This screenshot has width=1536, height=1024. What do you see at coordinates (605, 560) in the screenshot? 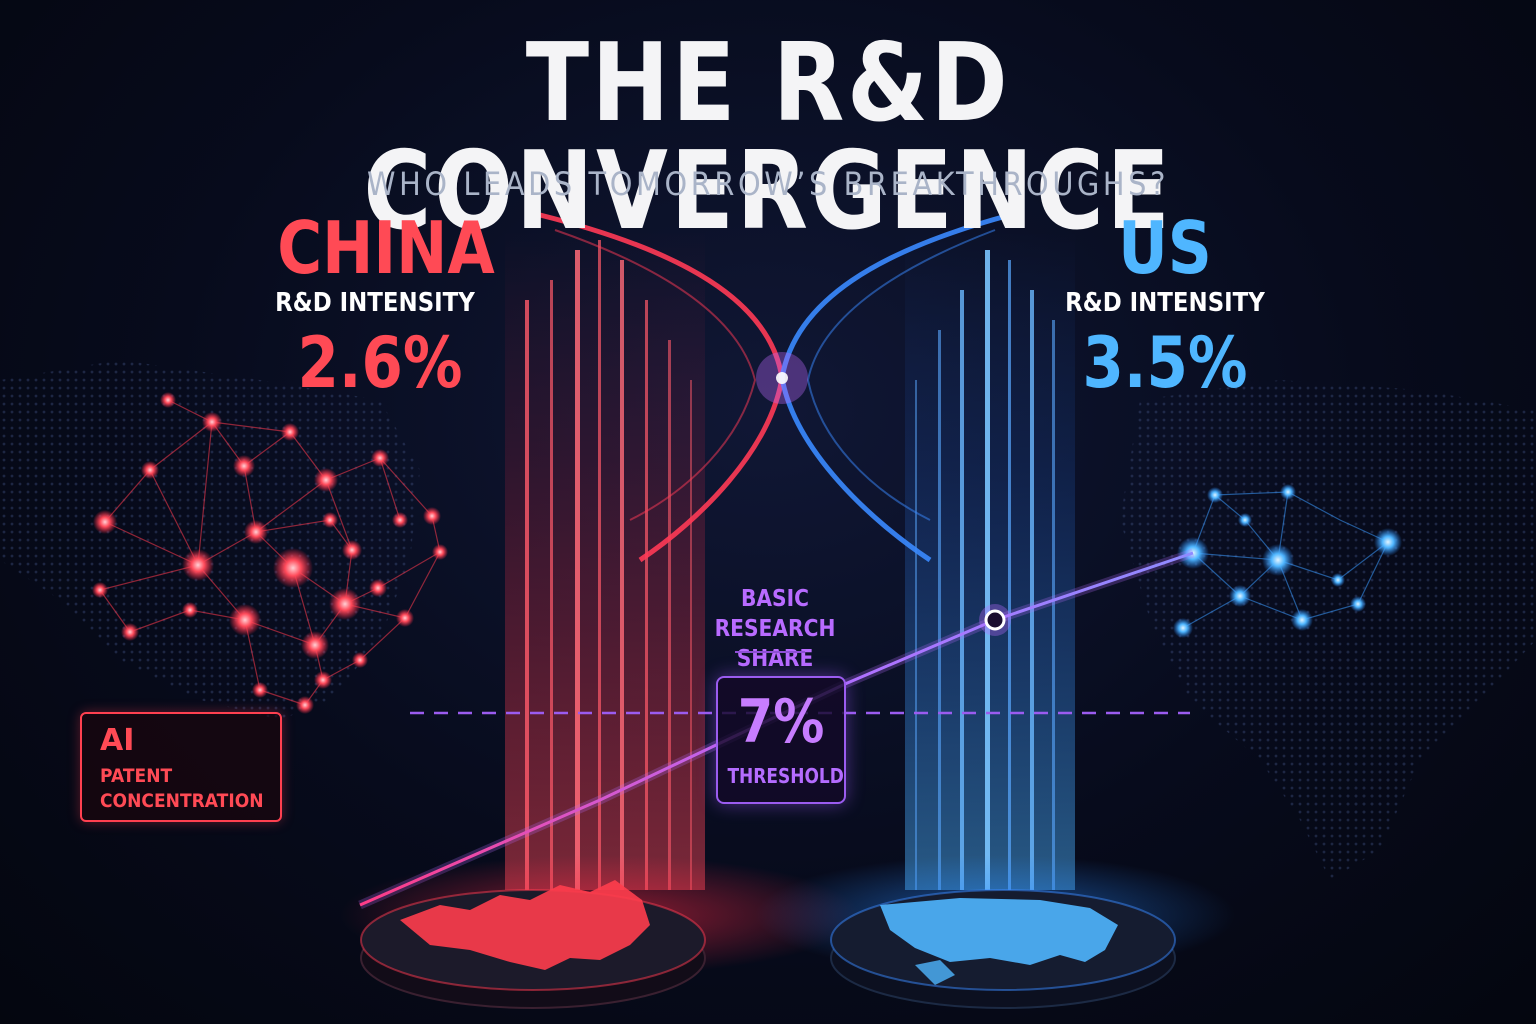
I see `china-light-beam` at bounding box center [605, 560].